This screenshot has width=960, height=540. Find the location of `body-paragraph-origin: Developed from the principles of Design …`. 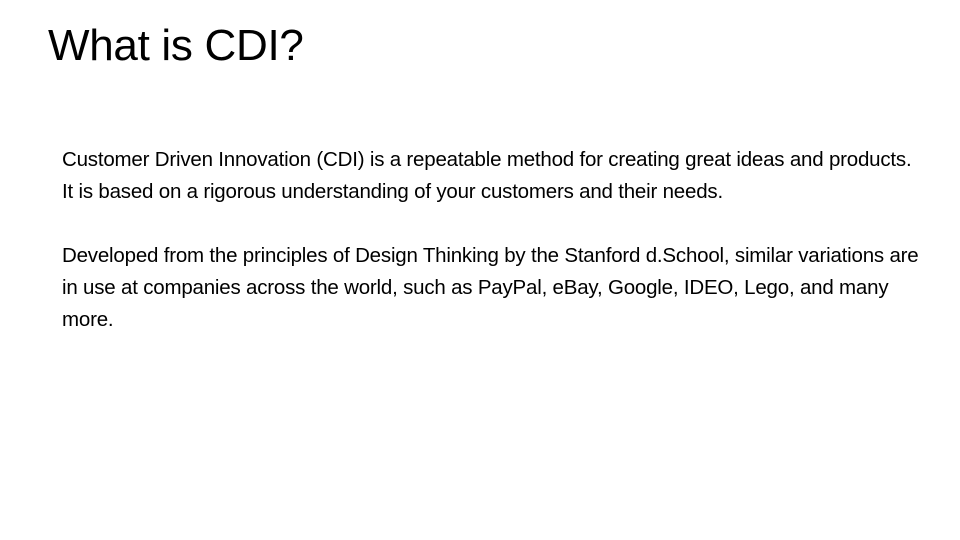

body-paragraph-origin: Developed from the principles of Design … is located at coordinates (490, 287).